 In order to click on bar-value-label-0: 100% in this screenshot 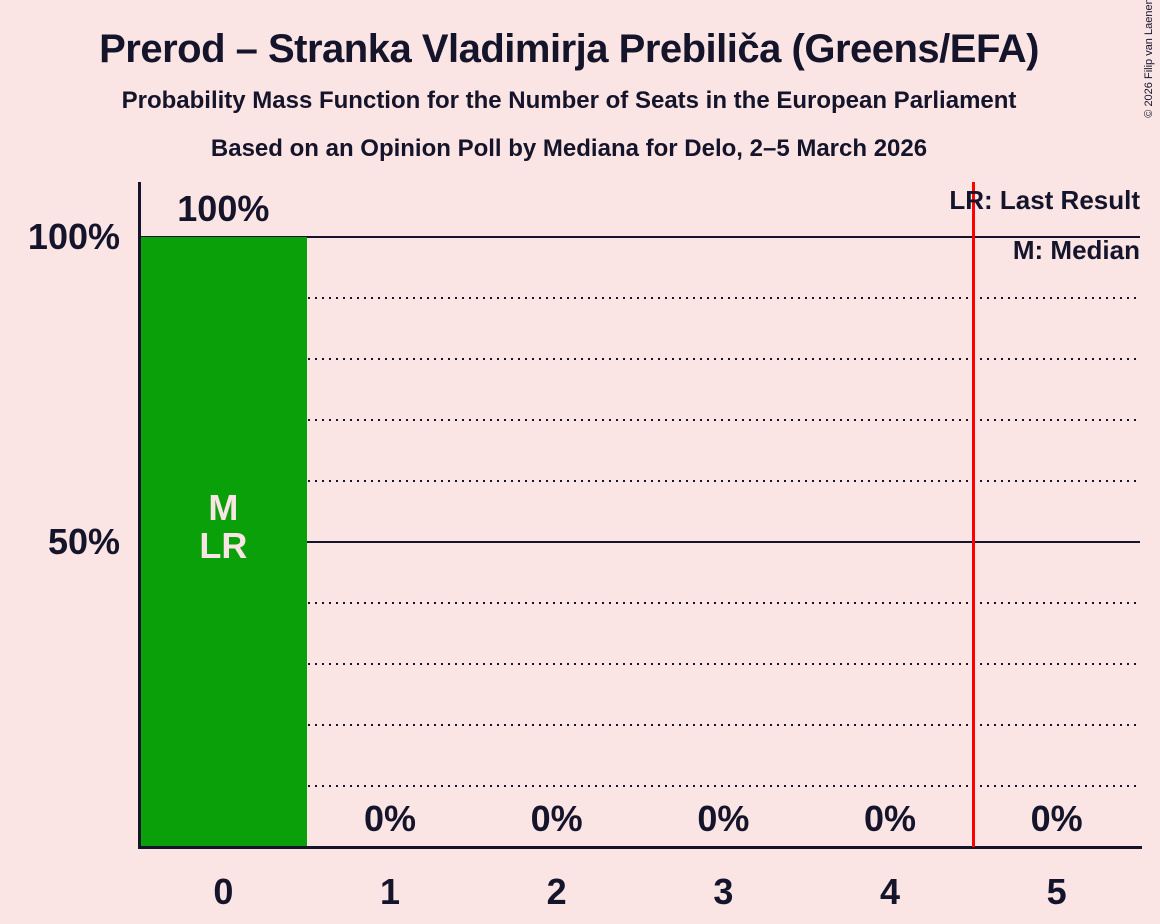, I will do `click(223, 208)`.